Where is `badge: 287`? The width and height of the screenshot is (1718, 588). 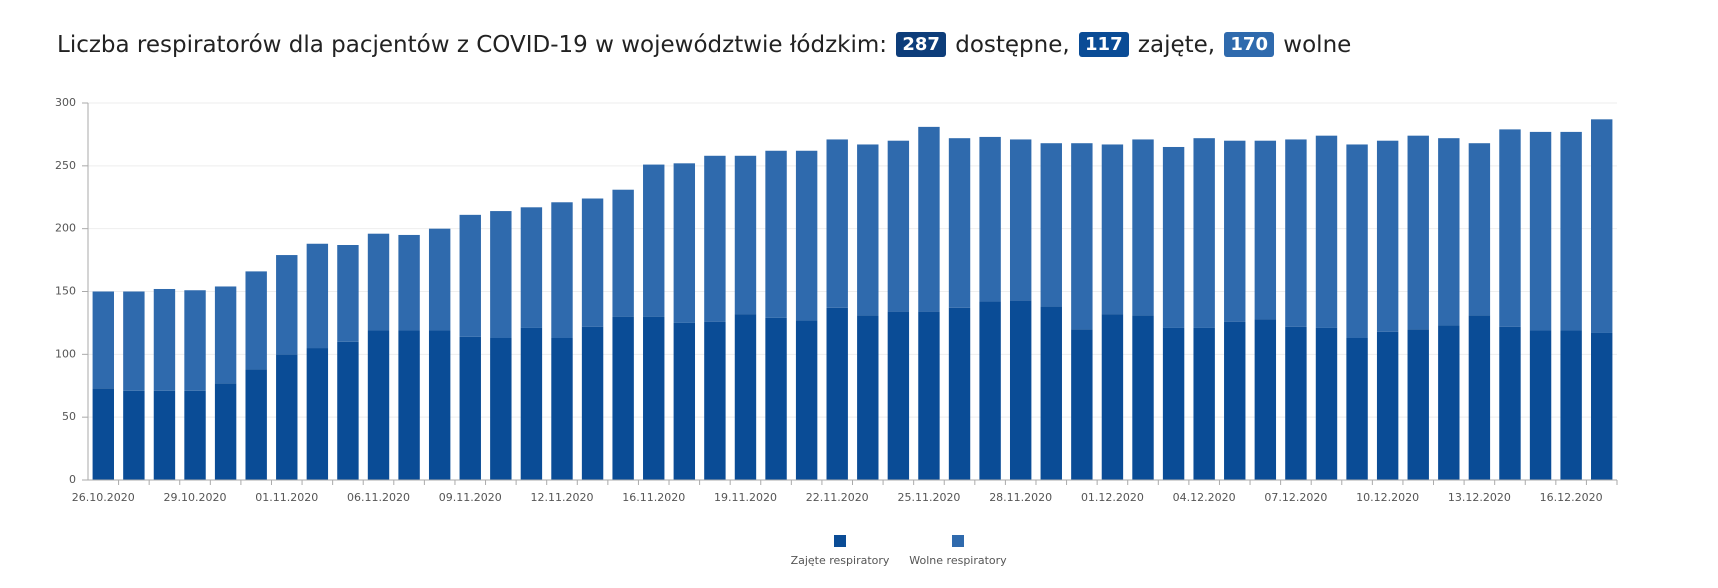 badge: 287 is located at coordinates (921, 44).